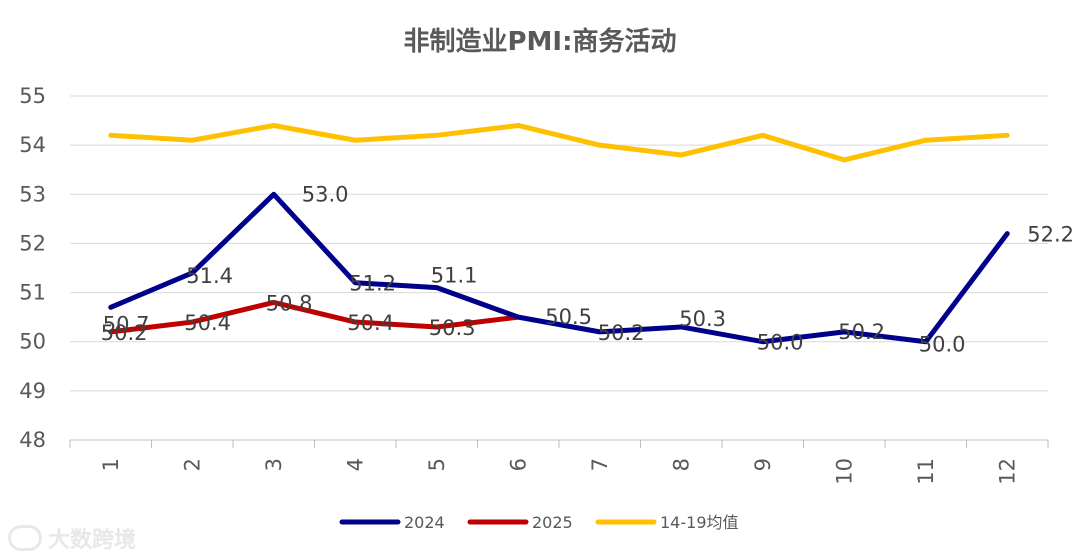  I want to click on y-tick-label: 51, so click(32, 293).